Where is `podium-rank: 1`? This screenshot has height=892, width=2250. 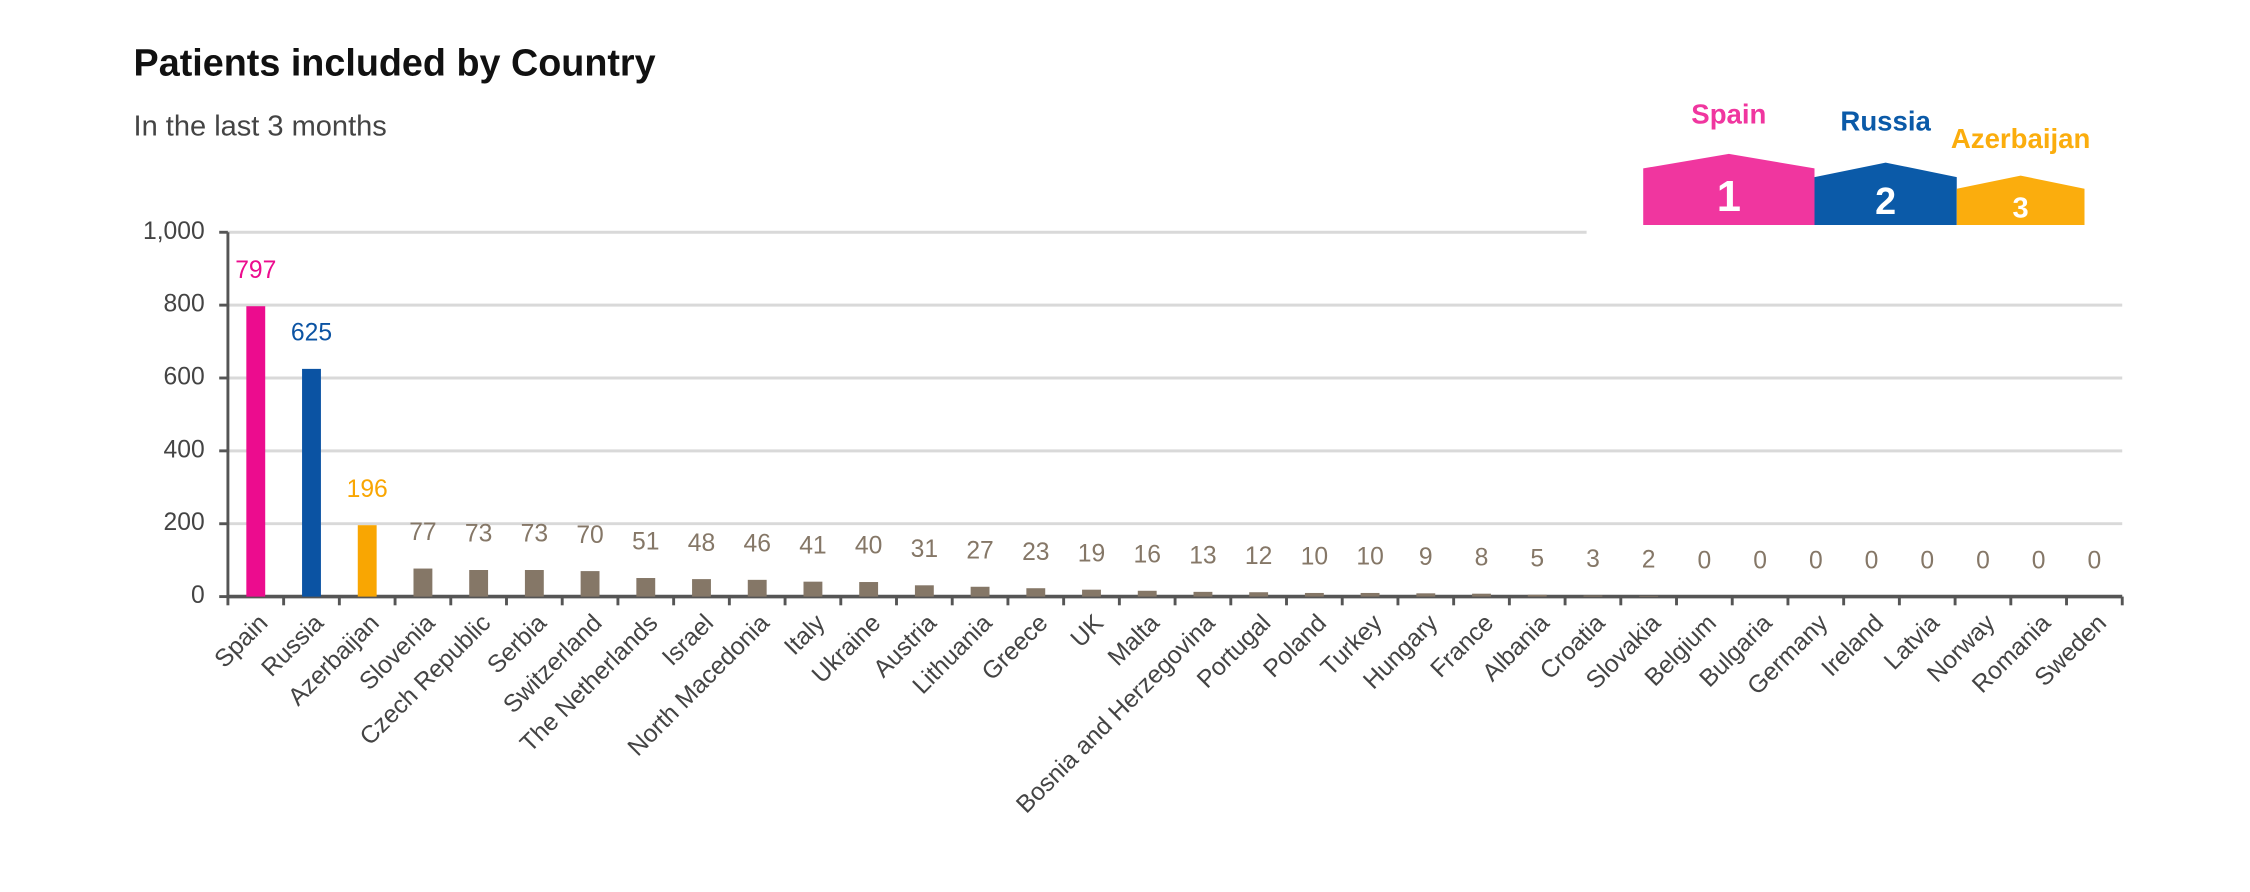
podium-rank: 1 is located at coordinates (1729, 197).